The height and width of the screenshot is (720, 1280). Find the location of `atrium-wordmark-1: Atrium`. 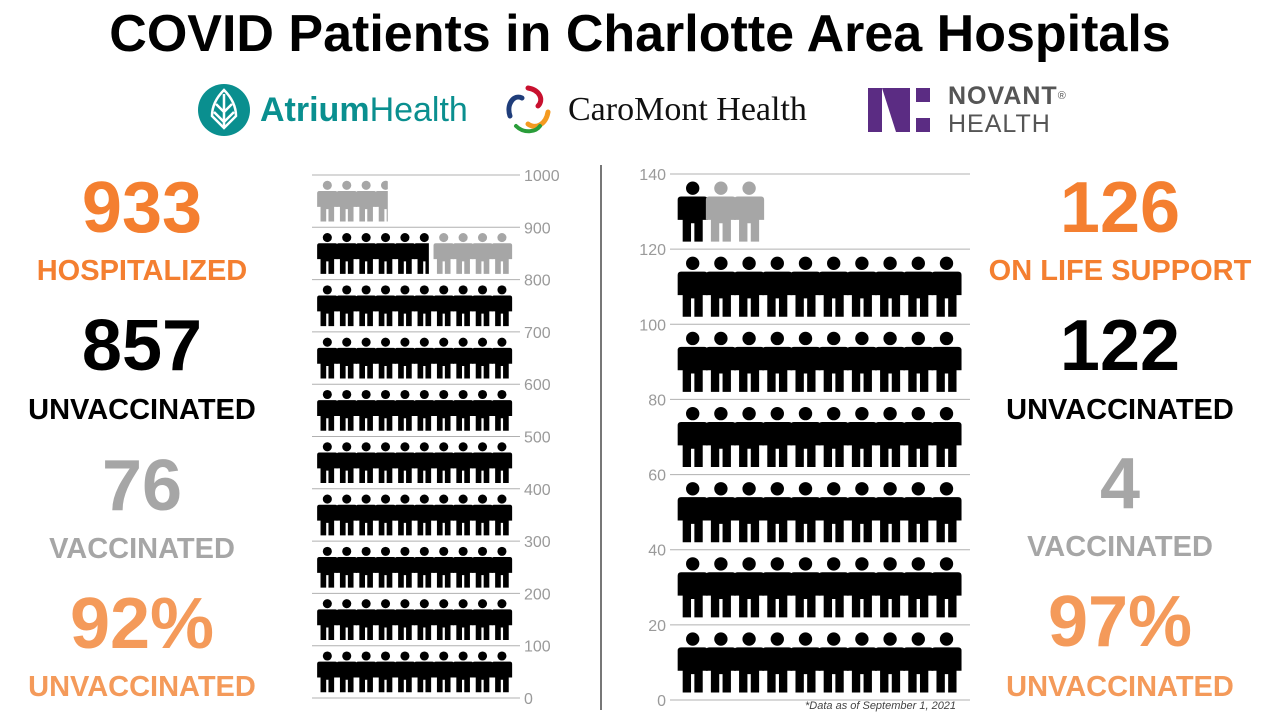

atrium-wordmark-1: Atrium is located at coordinates (315, 109).